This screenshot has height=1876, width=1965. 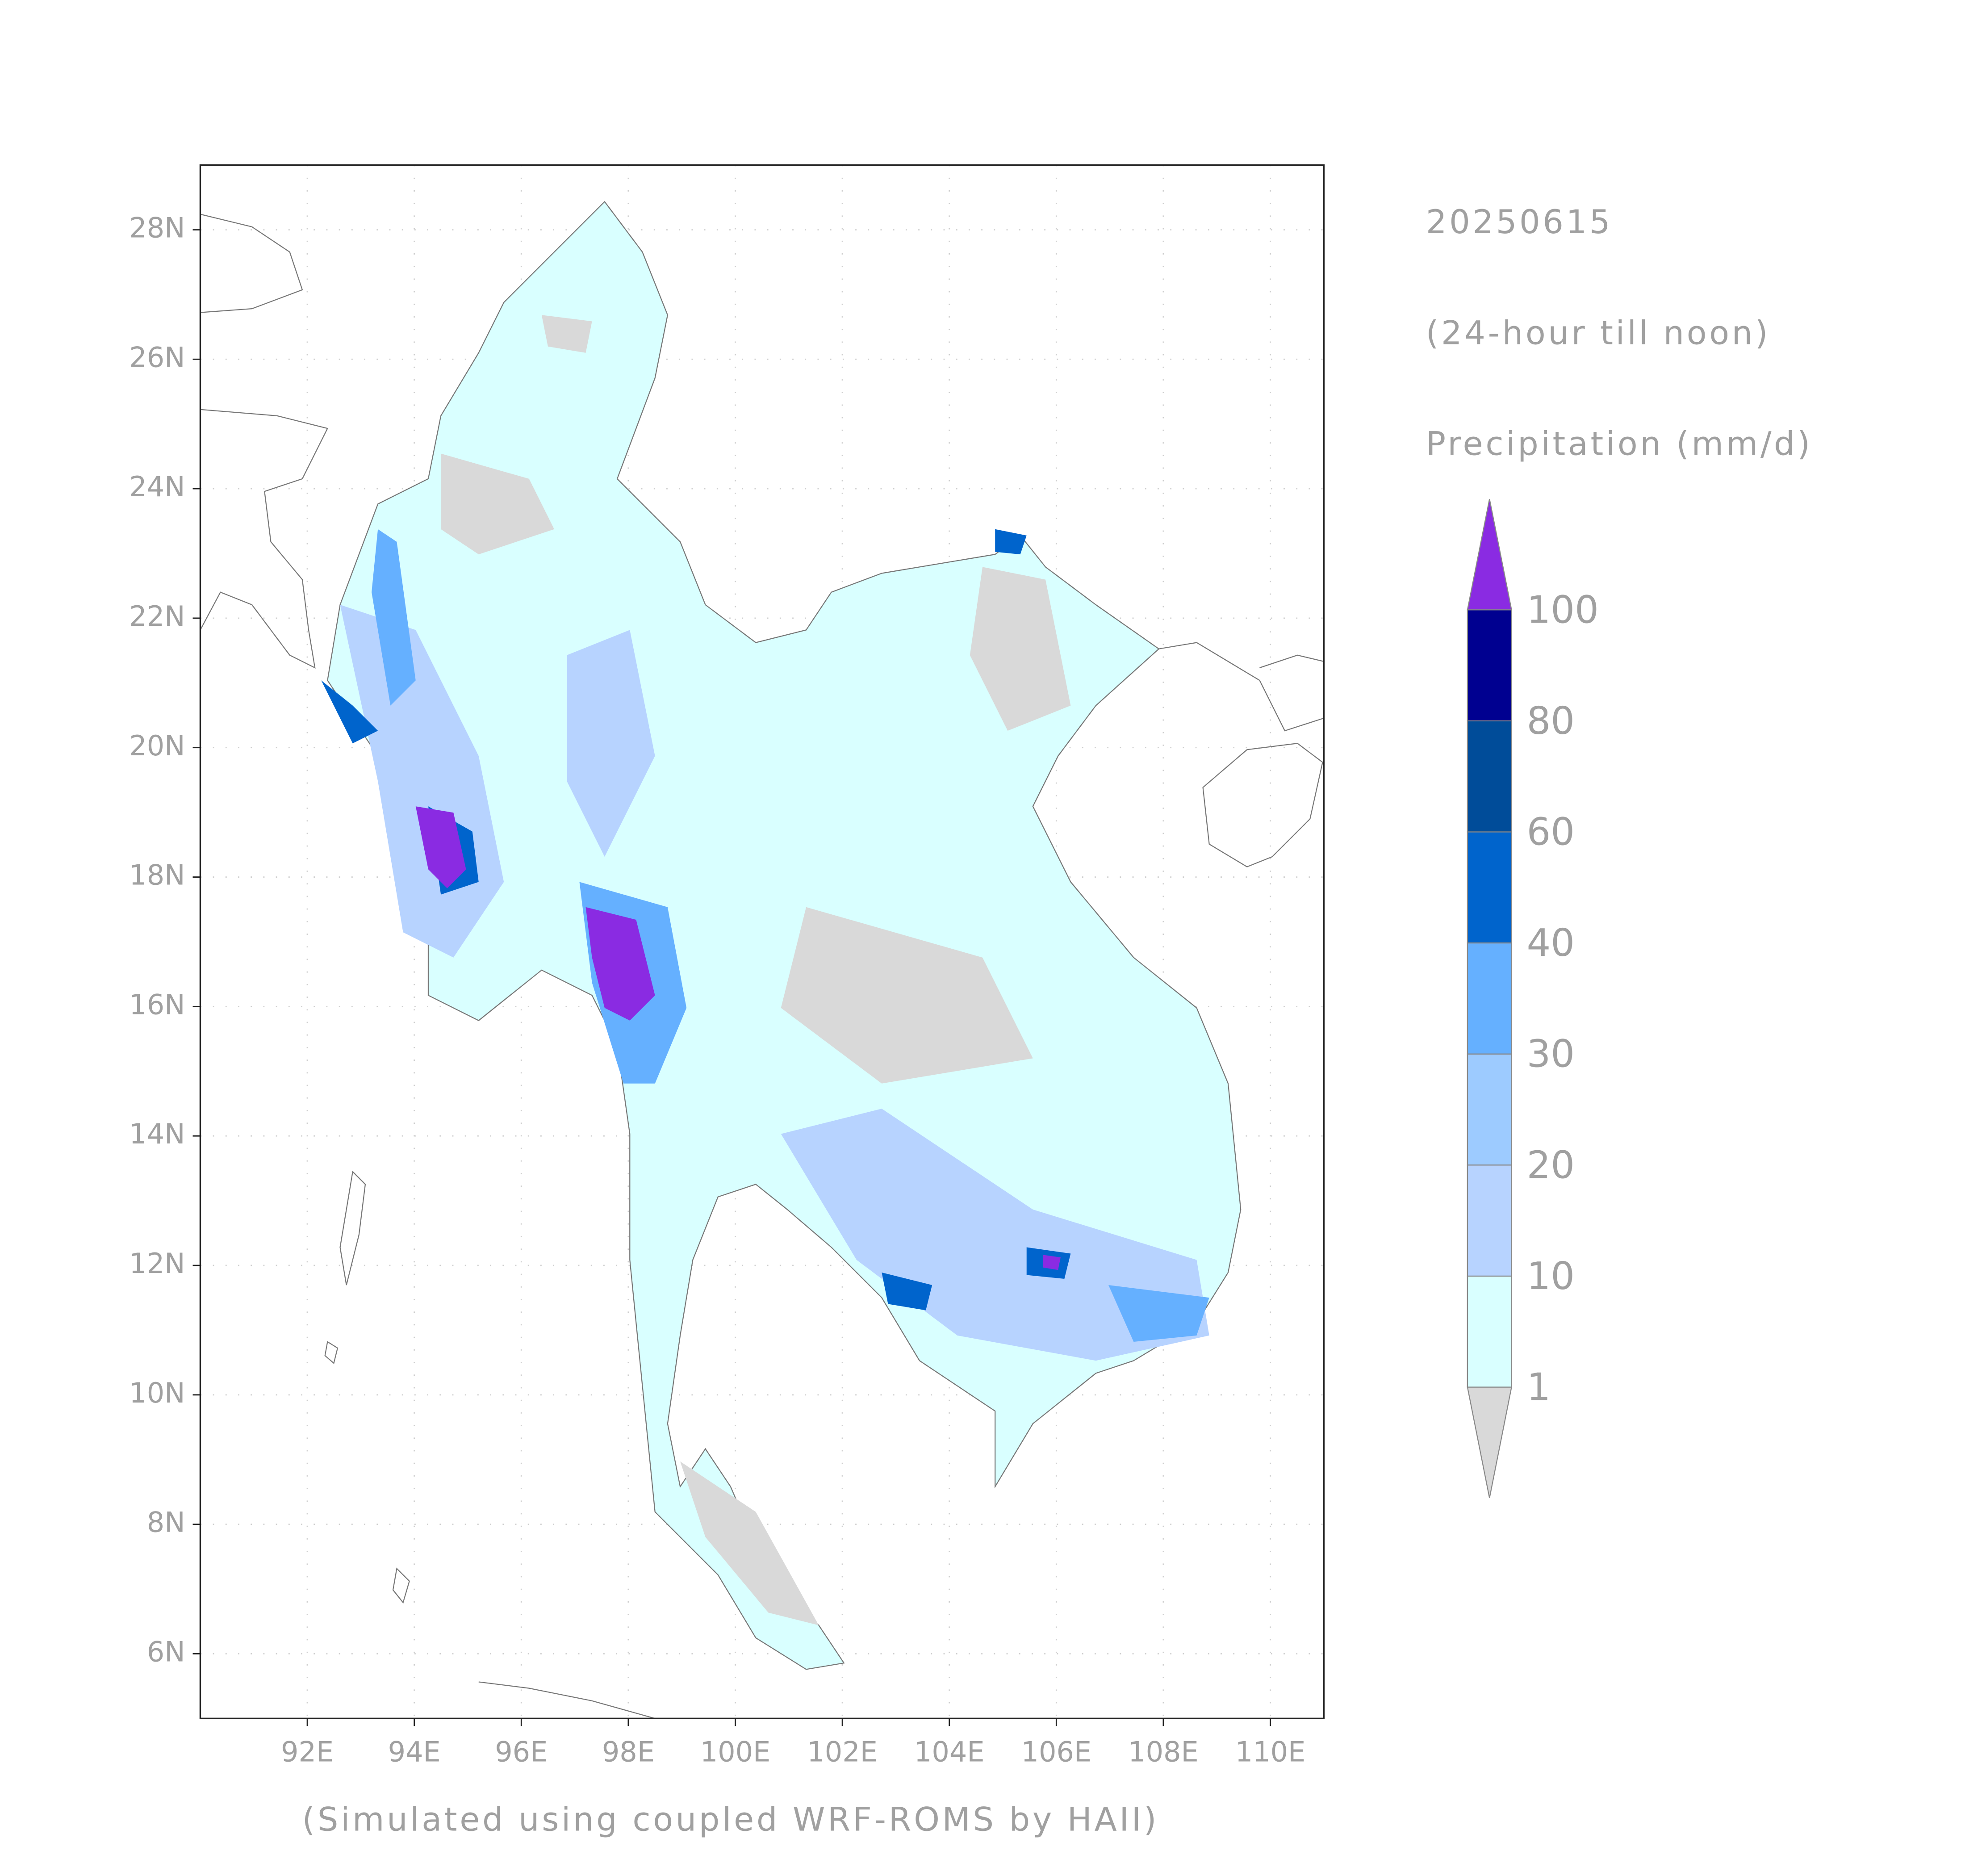 I want to click on lon-tick-label: 98E, so click(x=628, y=1751).